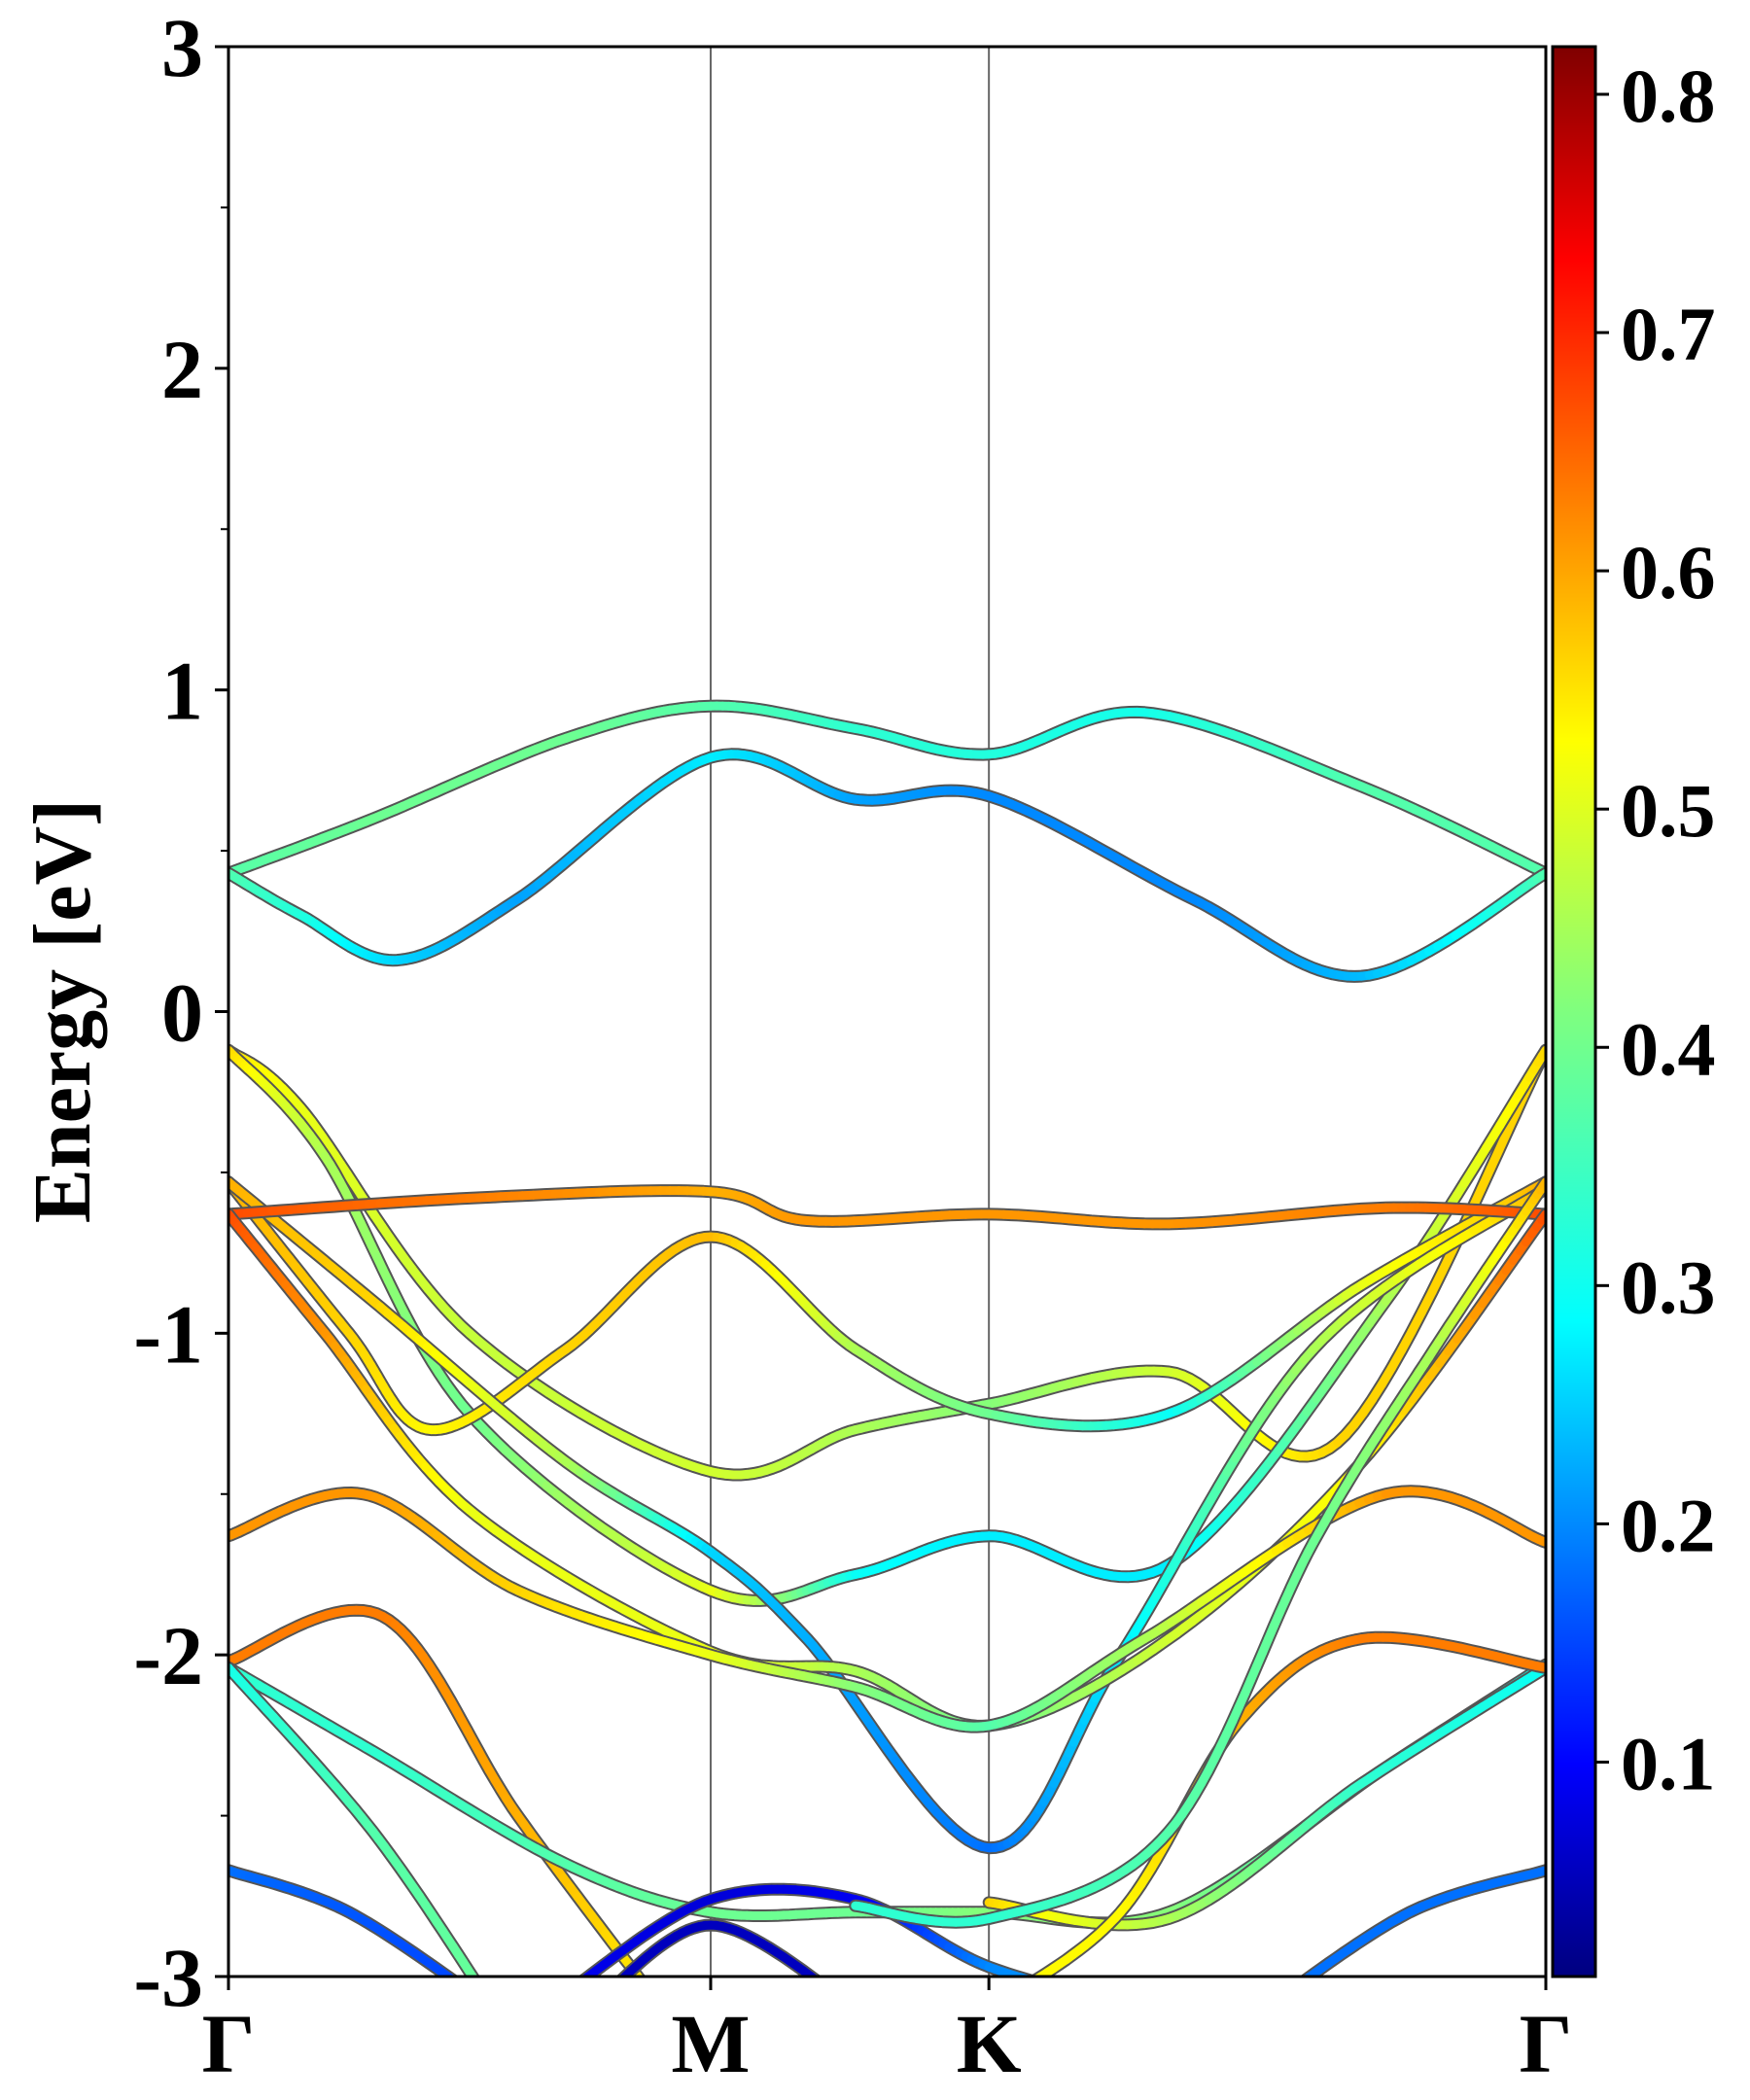 This screenshot has height=2100, width=1750. I want to click on colorbar, so click(1574, 1011).